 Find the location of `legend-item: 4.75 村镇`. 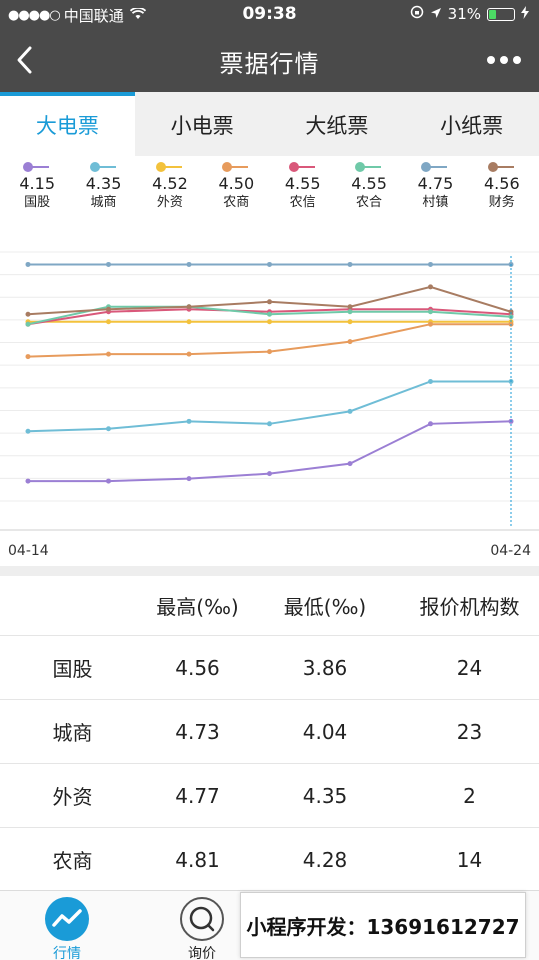

legend-item: 4.75 村镇 is located at coordinates (435, 191).